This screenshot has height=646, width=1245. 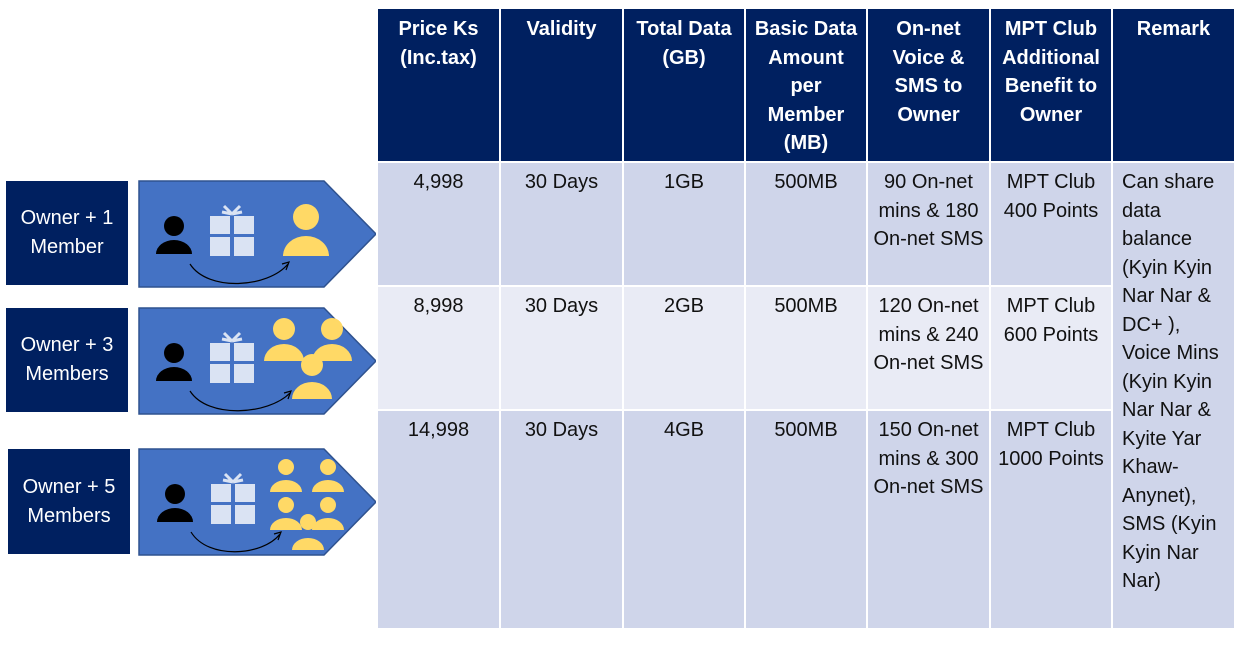 I want to click on header-validity: Validity, so click(x=561, y=85).